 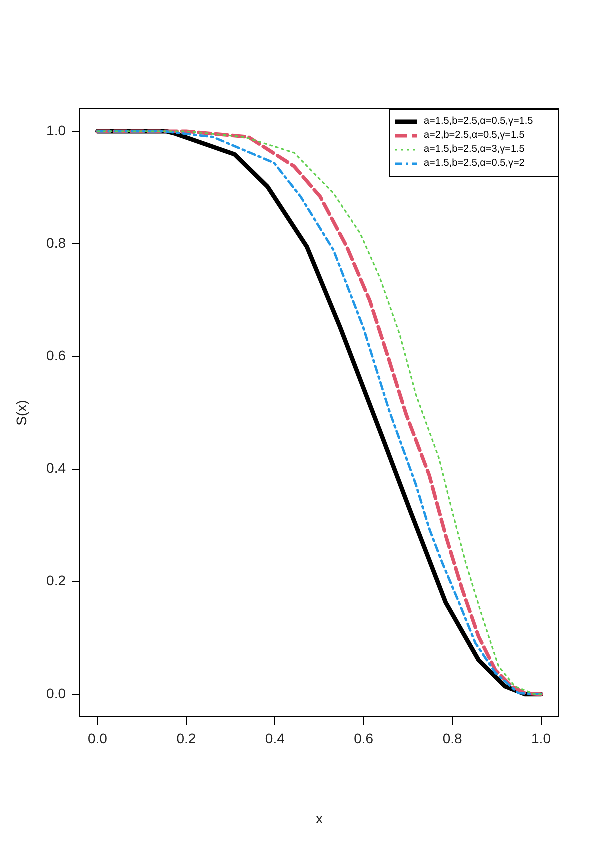 I want to click on legend-label: a=1.5,b=2.5,α=0.5,γ=2, so click(x=474, y=164).